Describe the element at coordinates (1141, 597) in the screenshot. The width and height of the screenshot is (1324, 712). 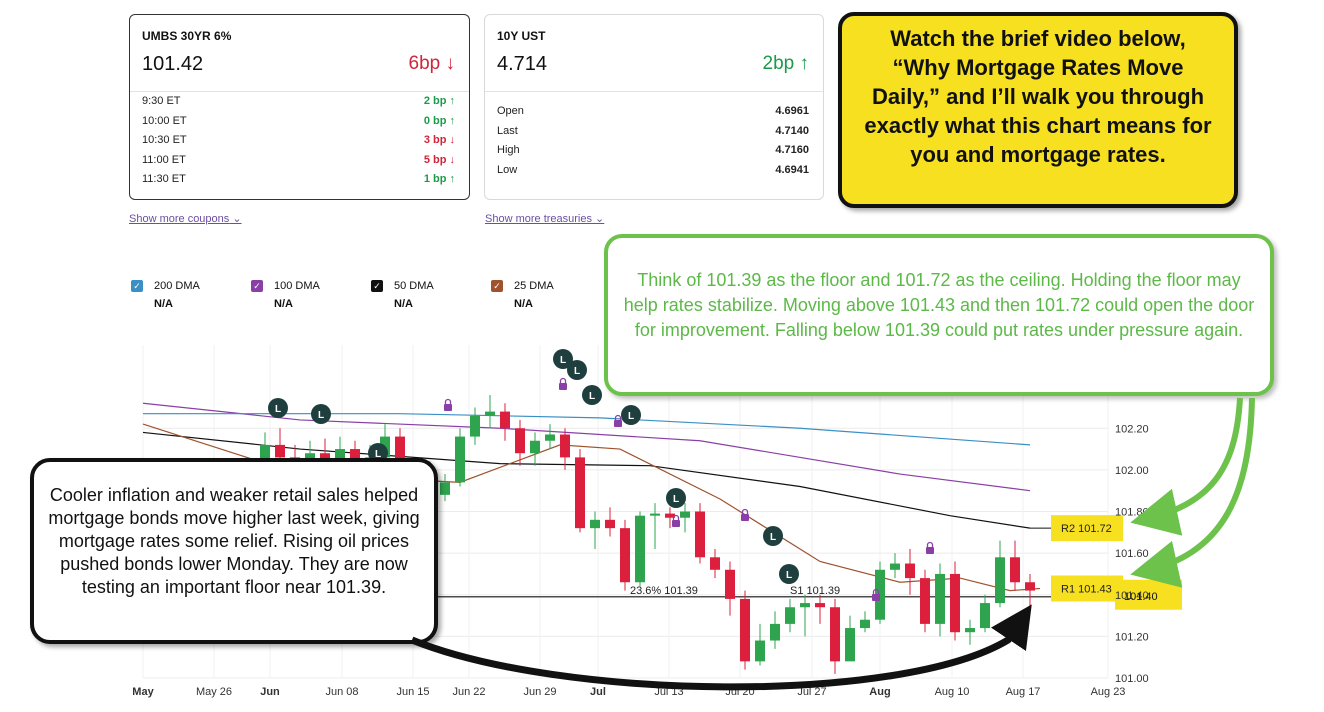
I see `current-price-label: 101.40` at that location.